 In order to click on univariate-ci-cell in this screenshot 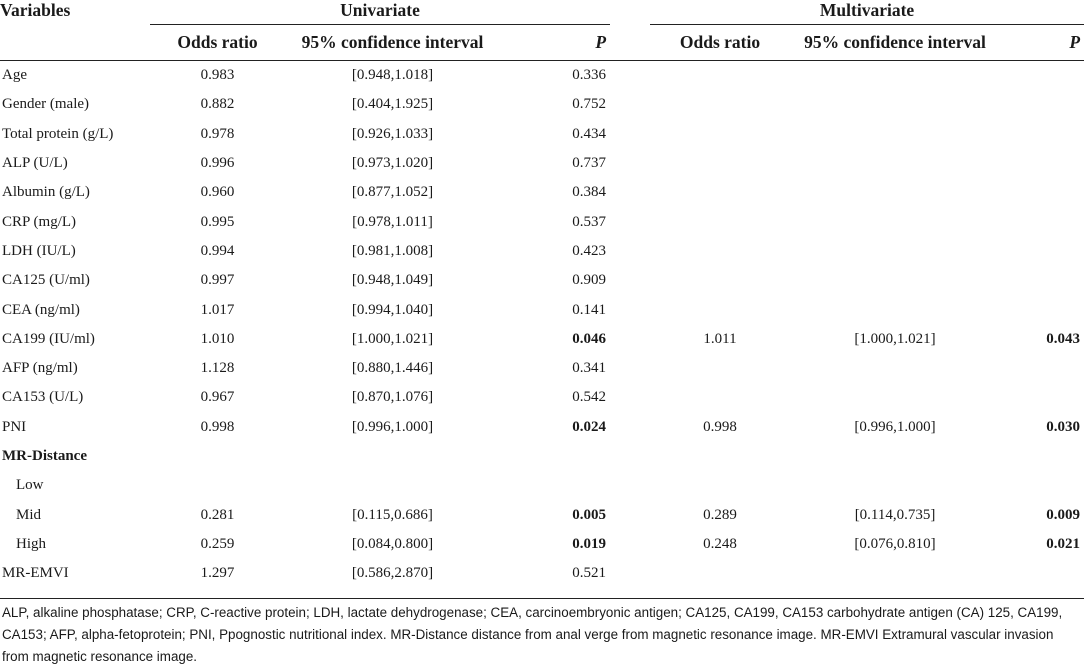, I will do `click(392, 485)`.